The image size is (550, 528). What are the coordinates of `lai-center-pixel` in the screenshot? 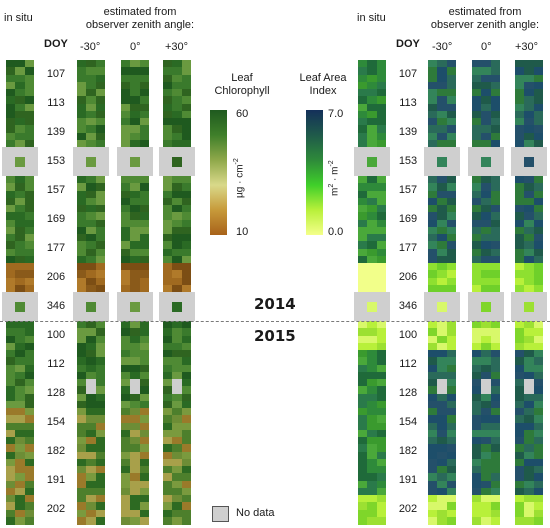 It's located at (372, 306).